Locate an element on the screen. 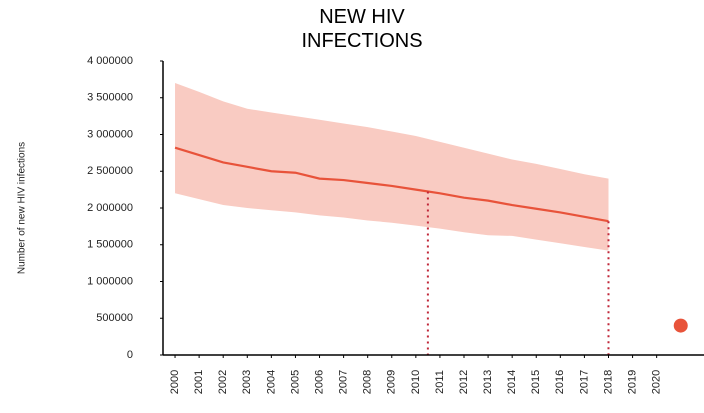 This screenshot has width=704, height=413. y-tick-label: 0 is located at coordinates (130, 355).